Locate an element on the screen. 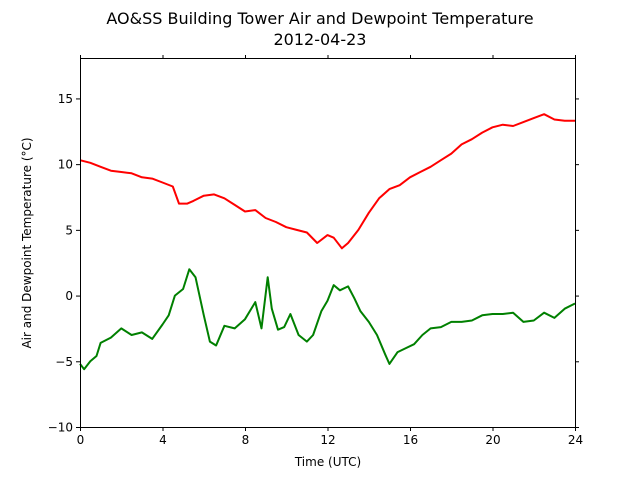  y-axis-label: Air and Dewpoint Temperature (°C) is located at coordinates (27, 242).